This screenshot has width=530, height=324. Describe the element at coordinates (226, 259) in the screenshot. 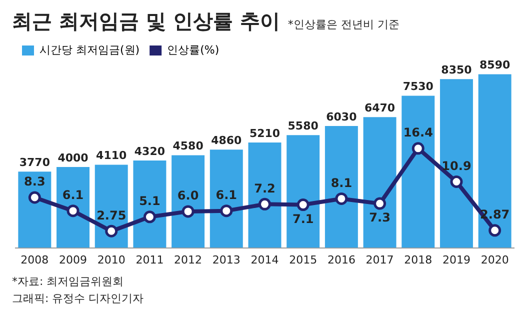

I see `x-tick-label: 2013` at that location.